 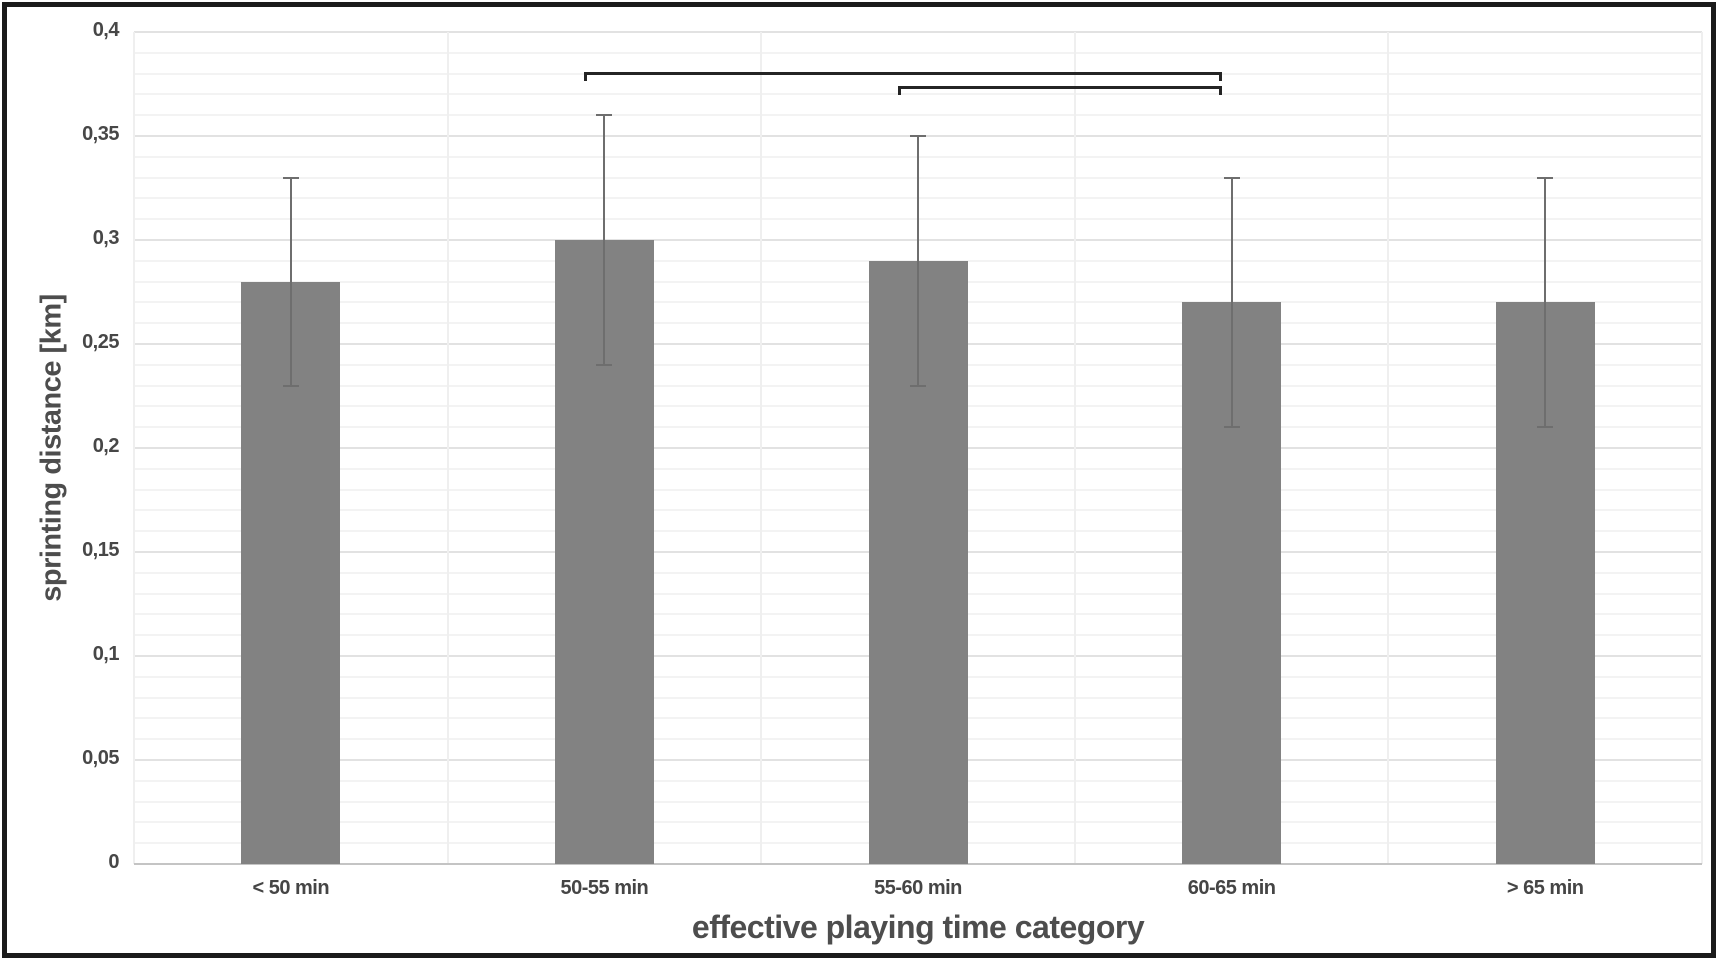 What do you see at coordinates (106, 238) in the screenshot?
I see `y-tick-label: 0,3` at bounding box center [106, 238].